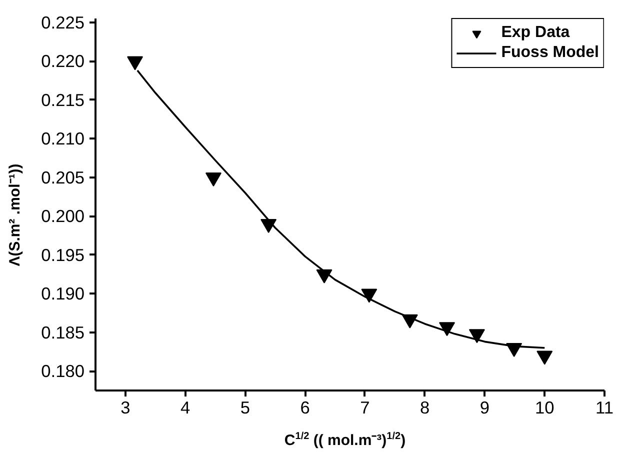 The width and height of the screenshot is (630, 473). What do you see at coordinates (365, 408) in the screenshot?
I see `x-tick-label: 7` at bounding box center [365, 408].